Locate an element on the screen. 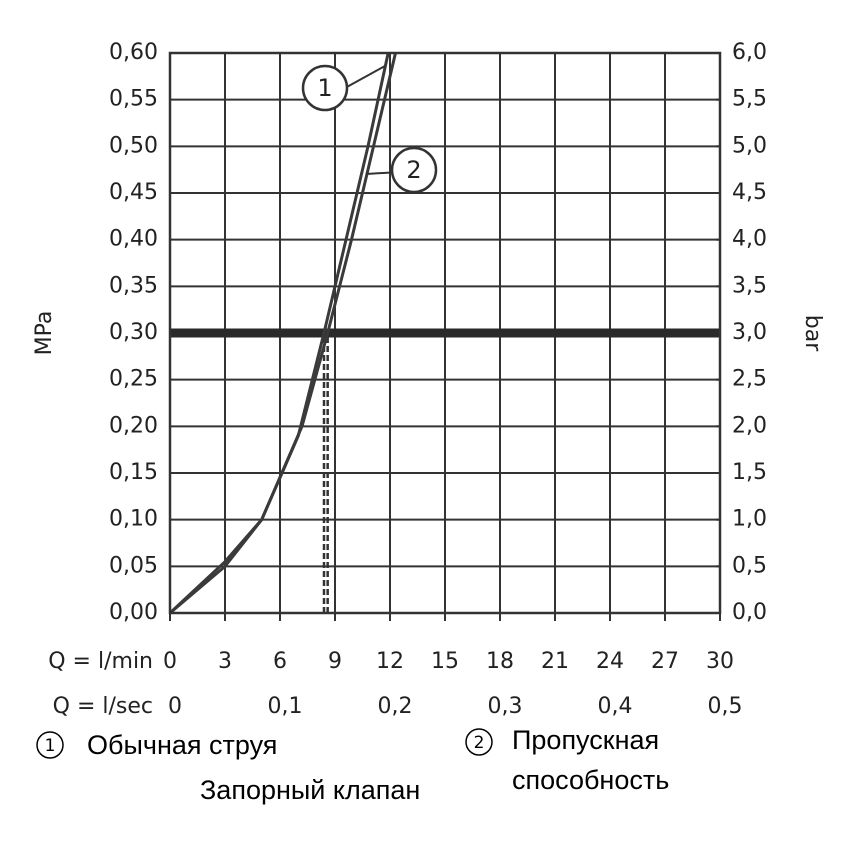 The width and height of the screenshot is (850, 850). x-tick-label: 3 is located at coordinates (225, 661).